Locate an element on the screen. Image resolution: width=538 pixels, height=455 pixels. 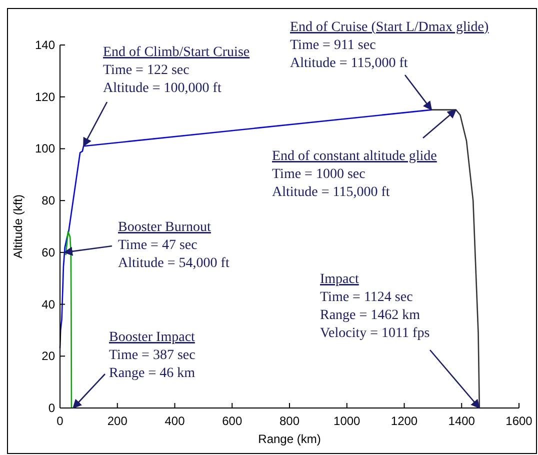
line-series is located at coordinates (68, 320).